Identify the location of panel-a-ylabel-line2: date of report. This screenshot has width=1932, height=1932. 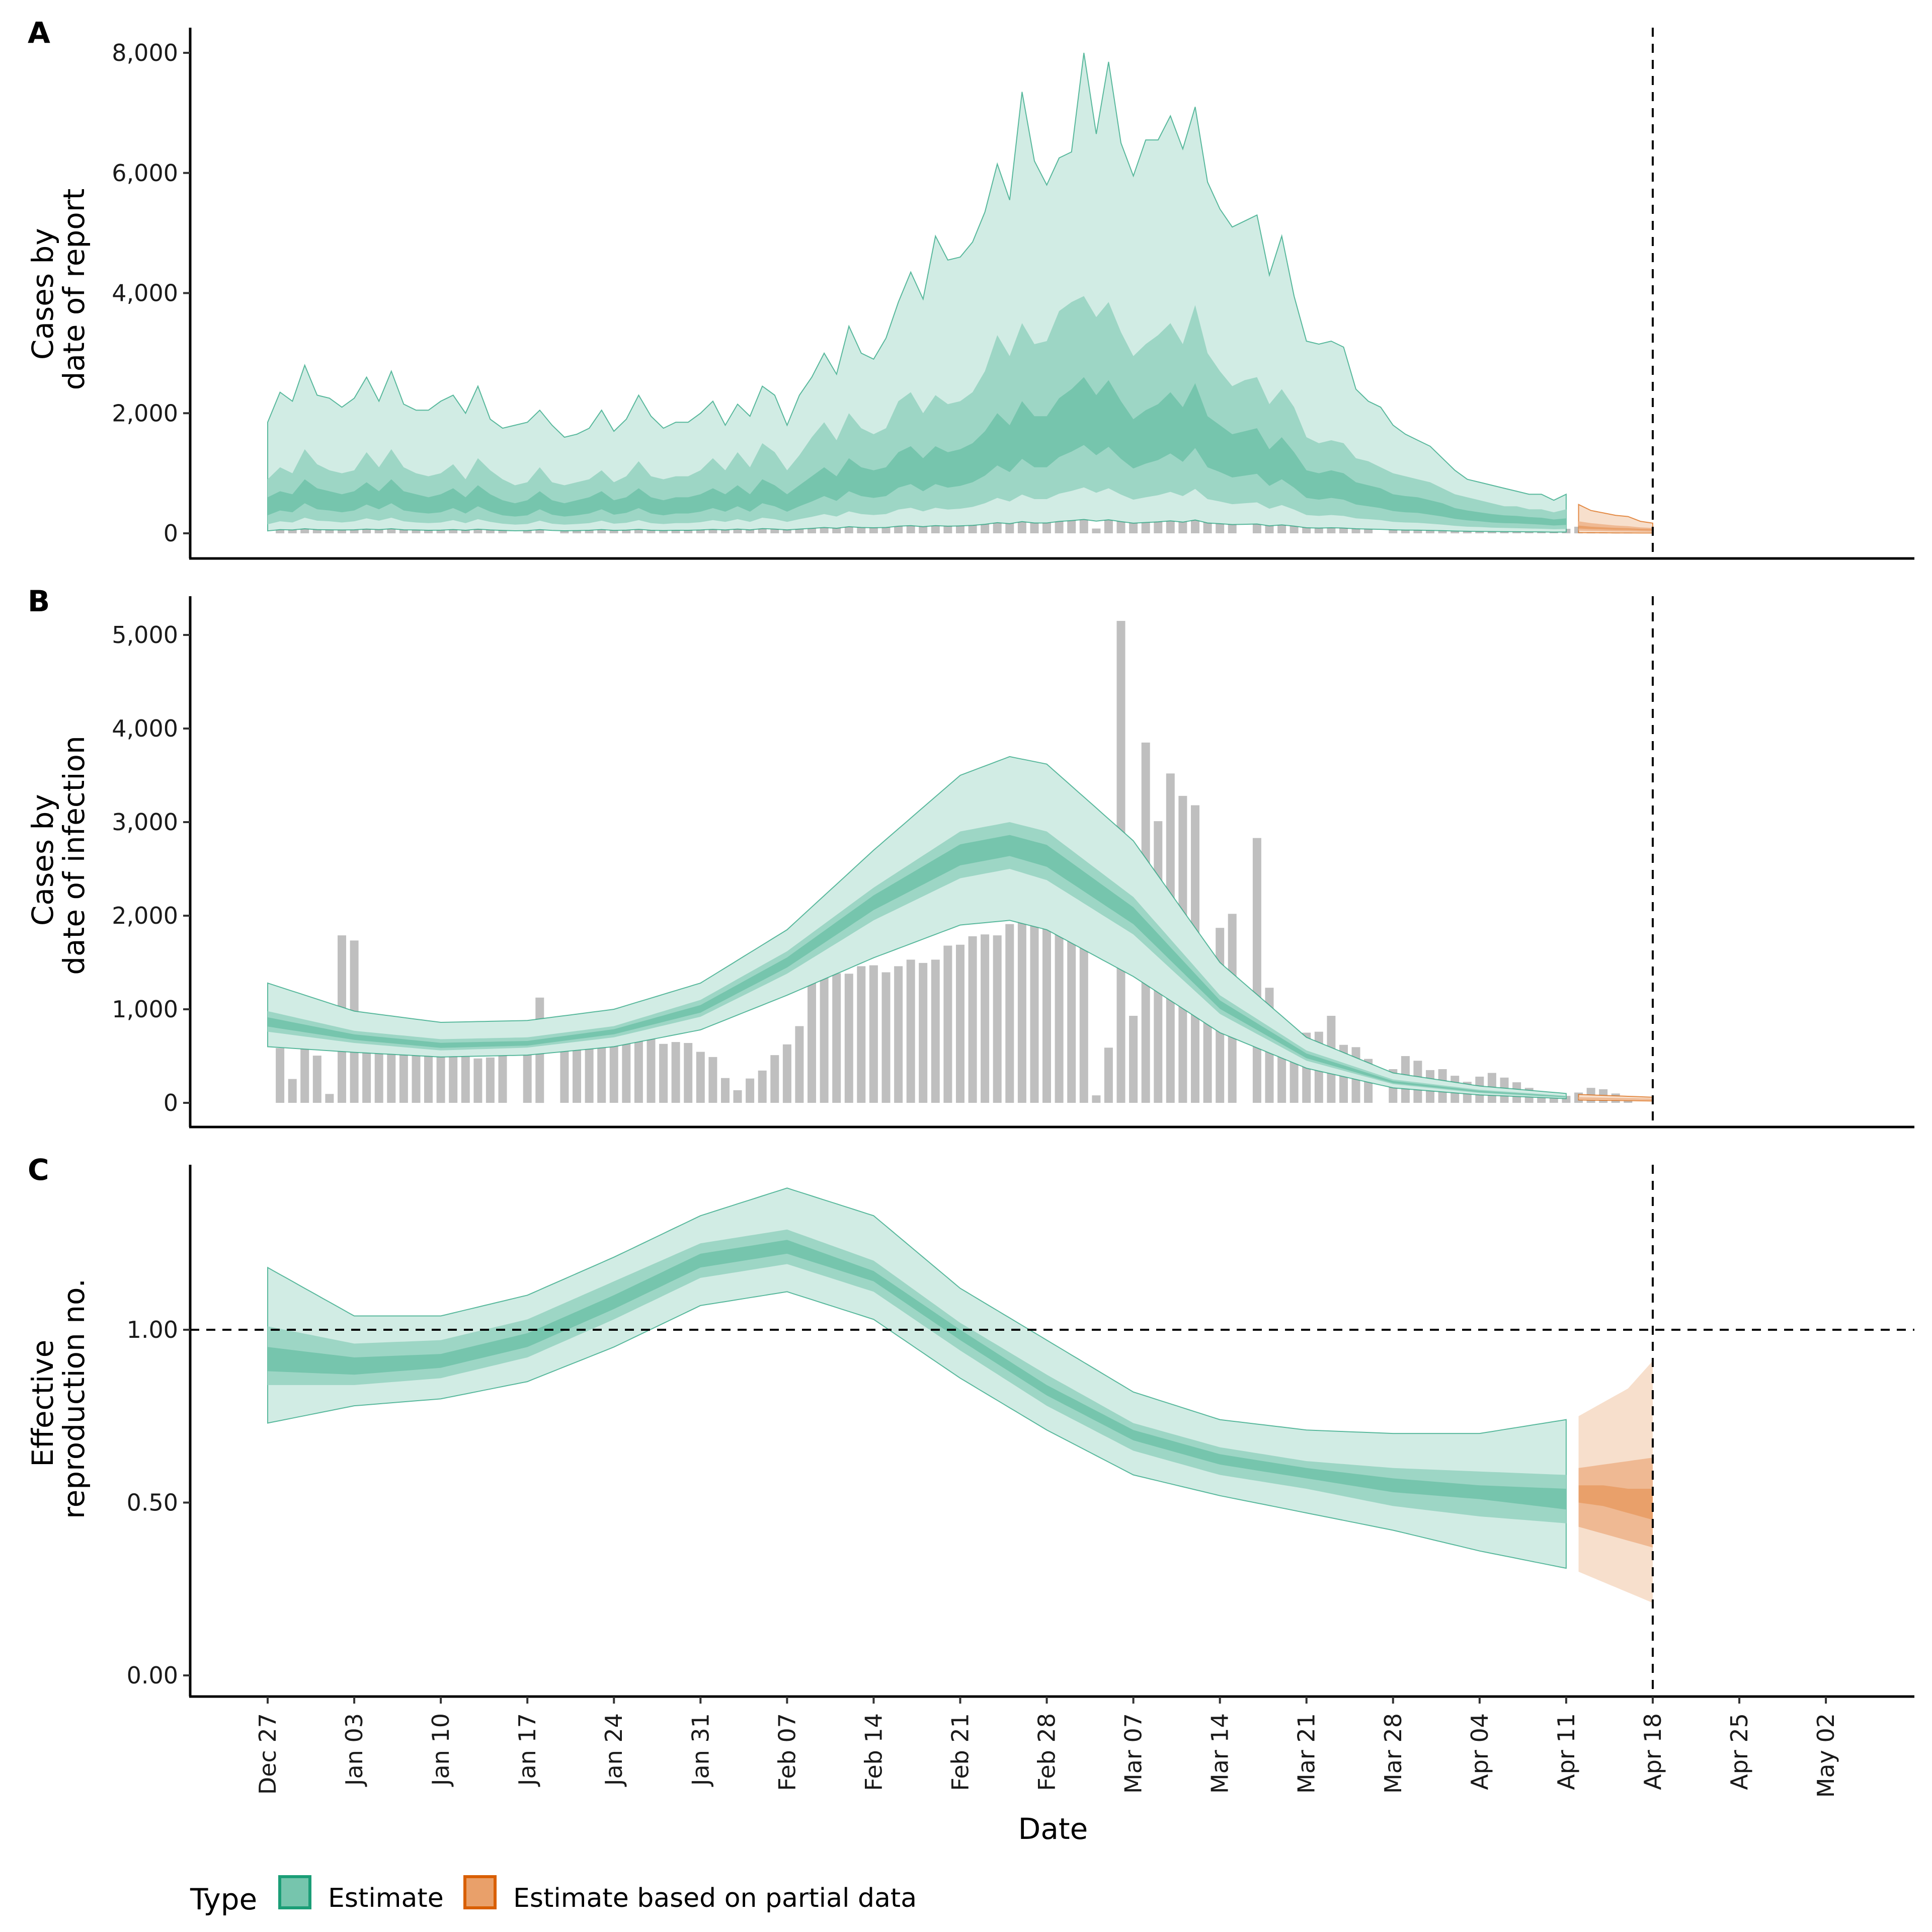
(74, 289).